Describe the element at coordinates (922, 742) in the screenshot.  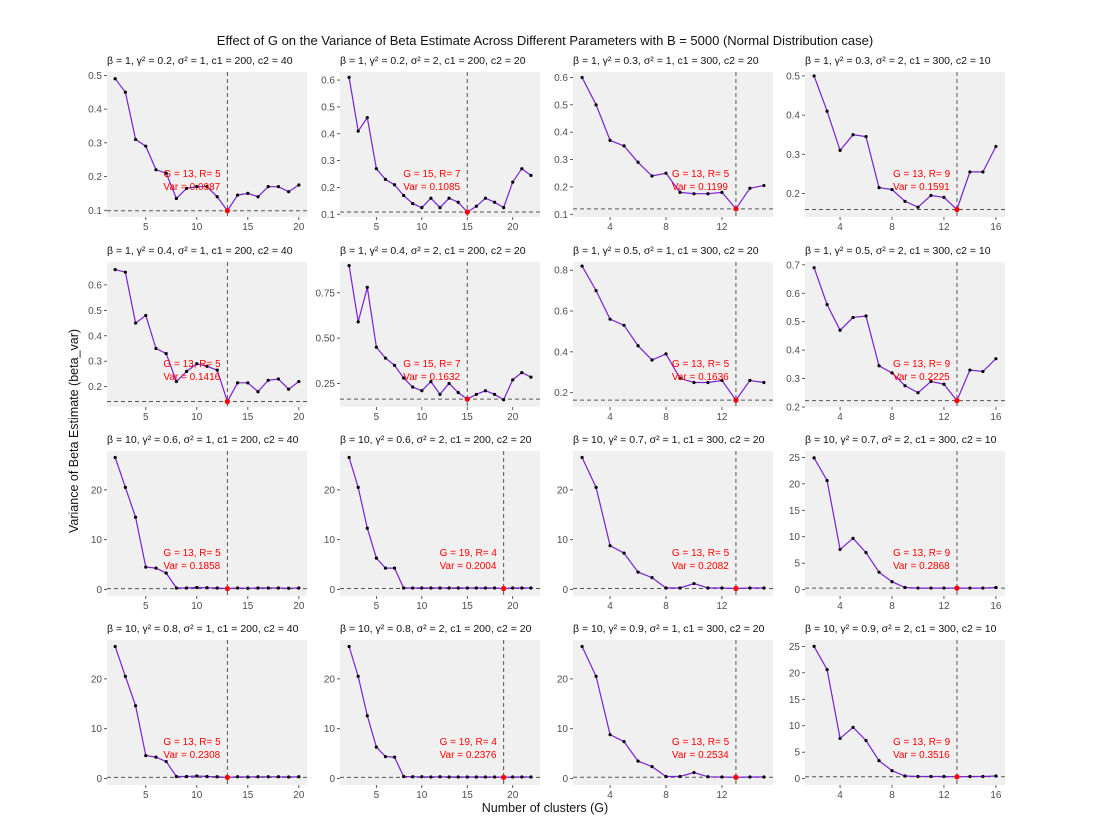
I see `optimum-annotation: G = 13, R= 9` at that location.